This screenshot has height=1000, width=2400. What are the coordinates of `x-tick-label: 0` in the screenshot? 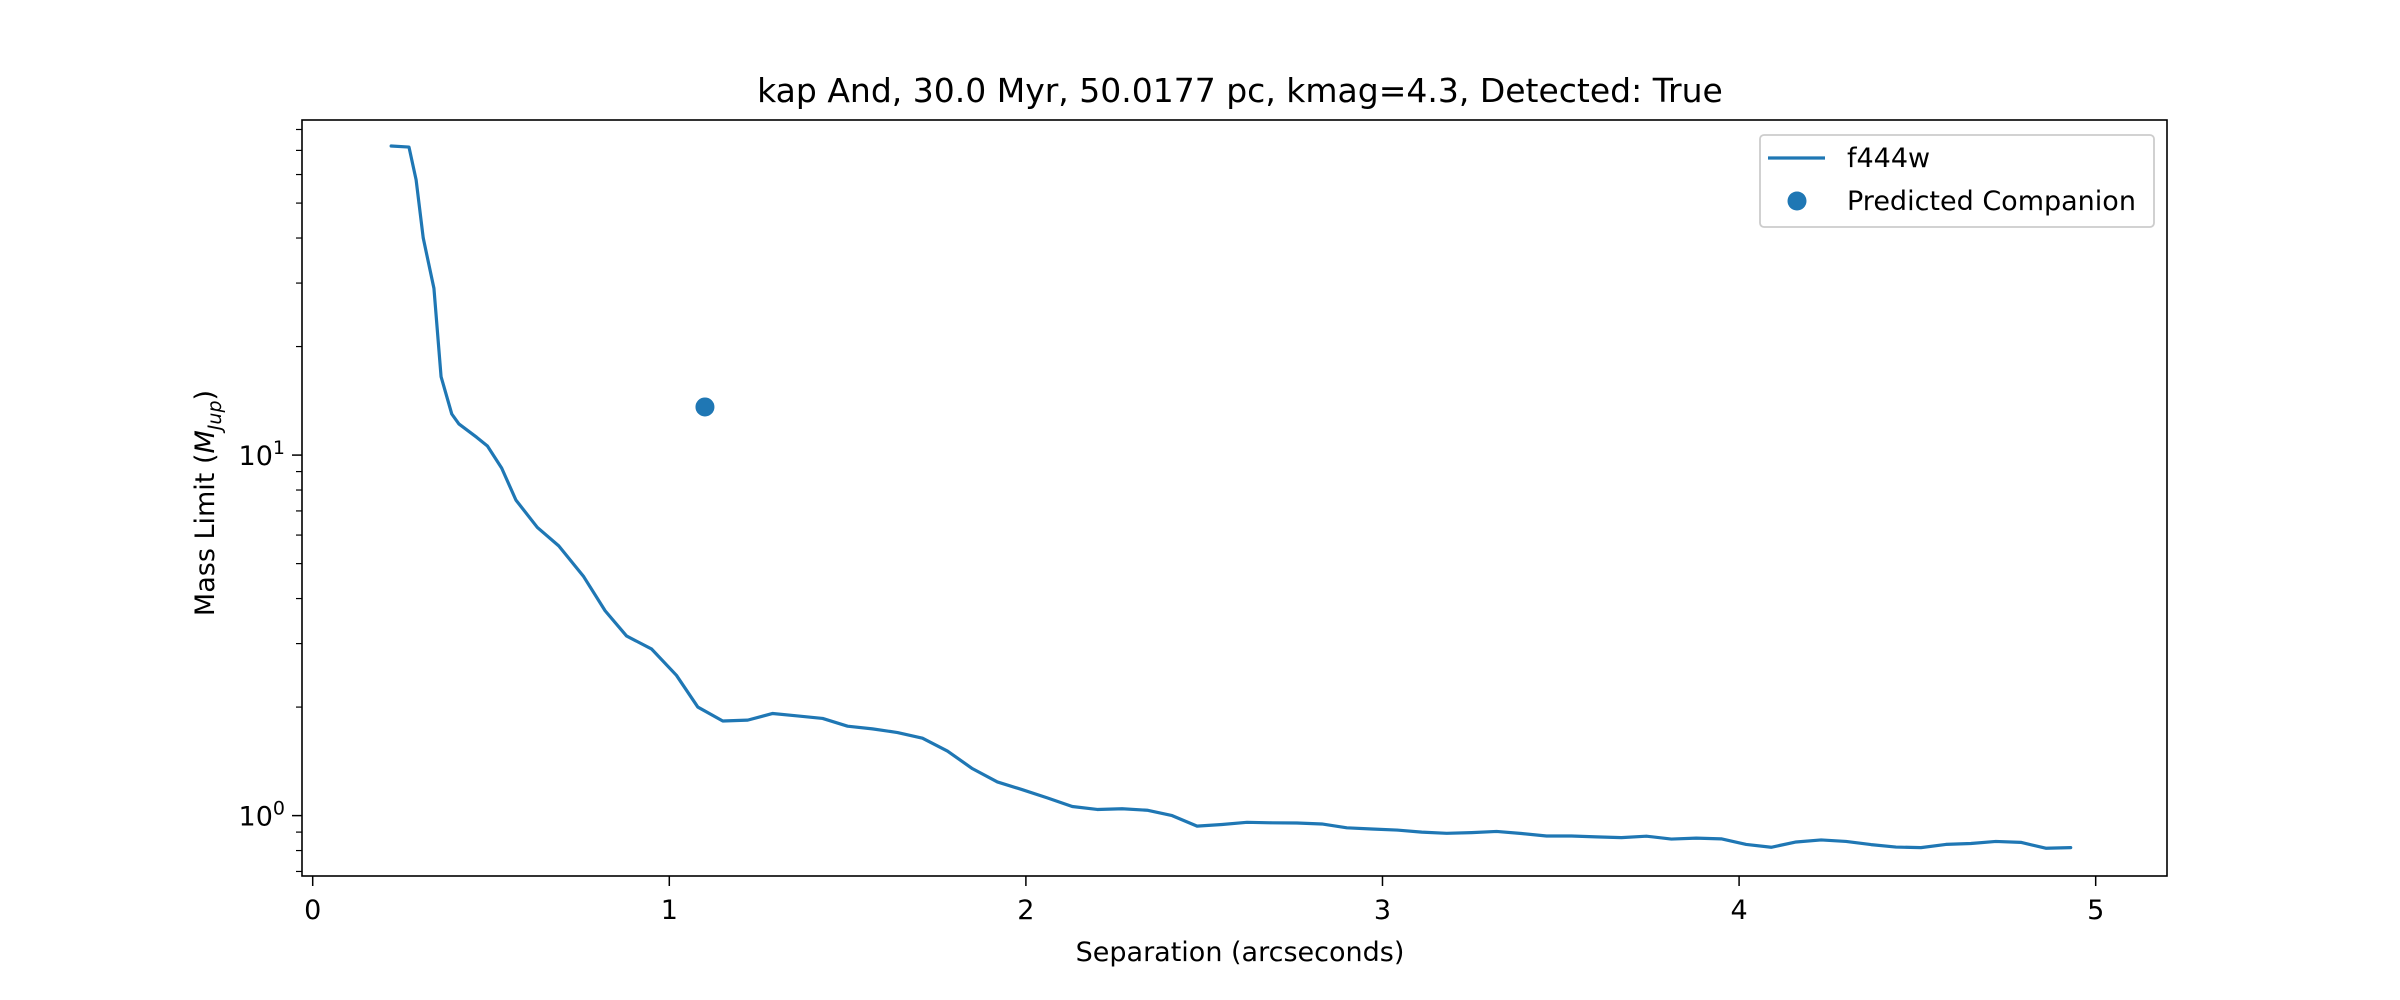 It's located at (312, 910).